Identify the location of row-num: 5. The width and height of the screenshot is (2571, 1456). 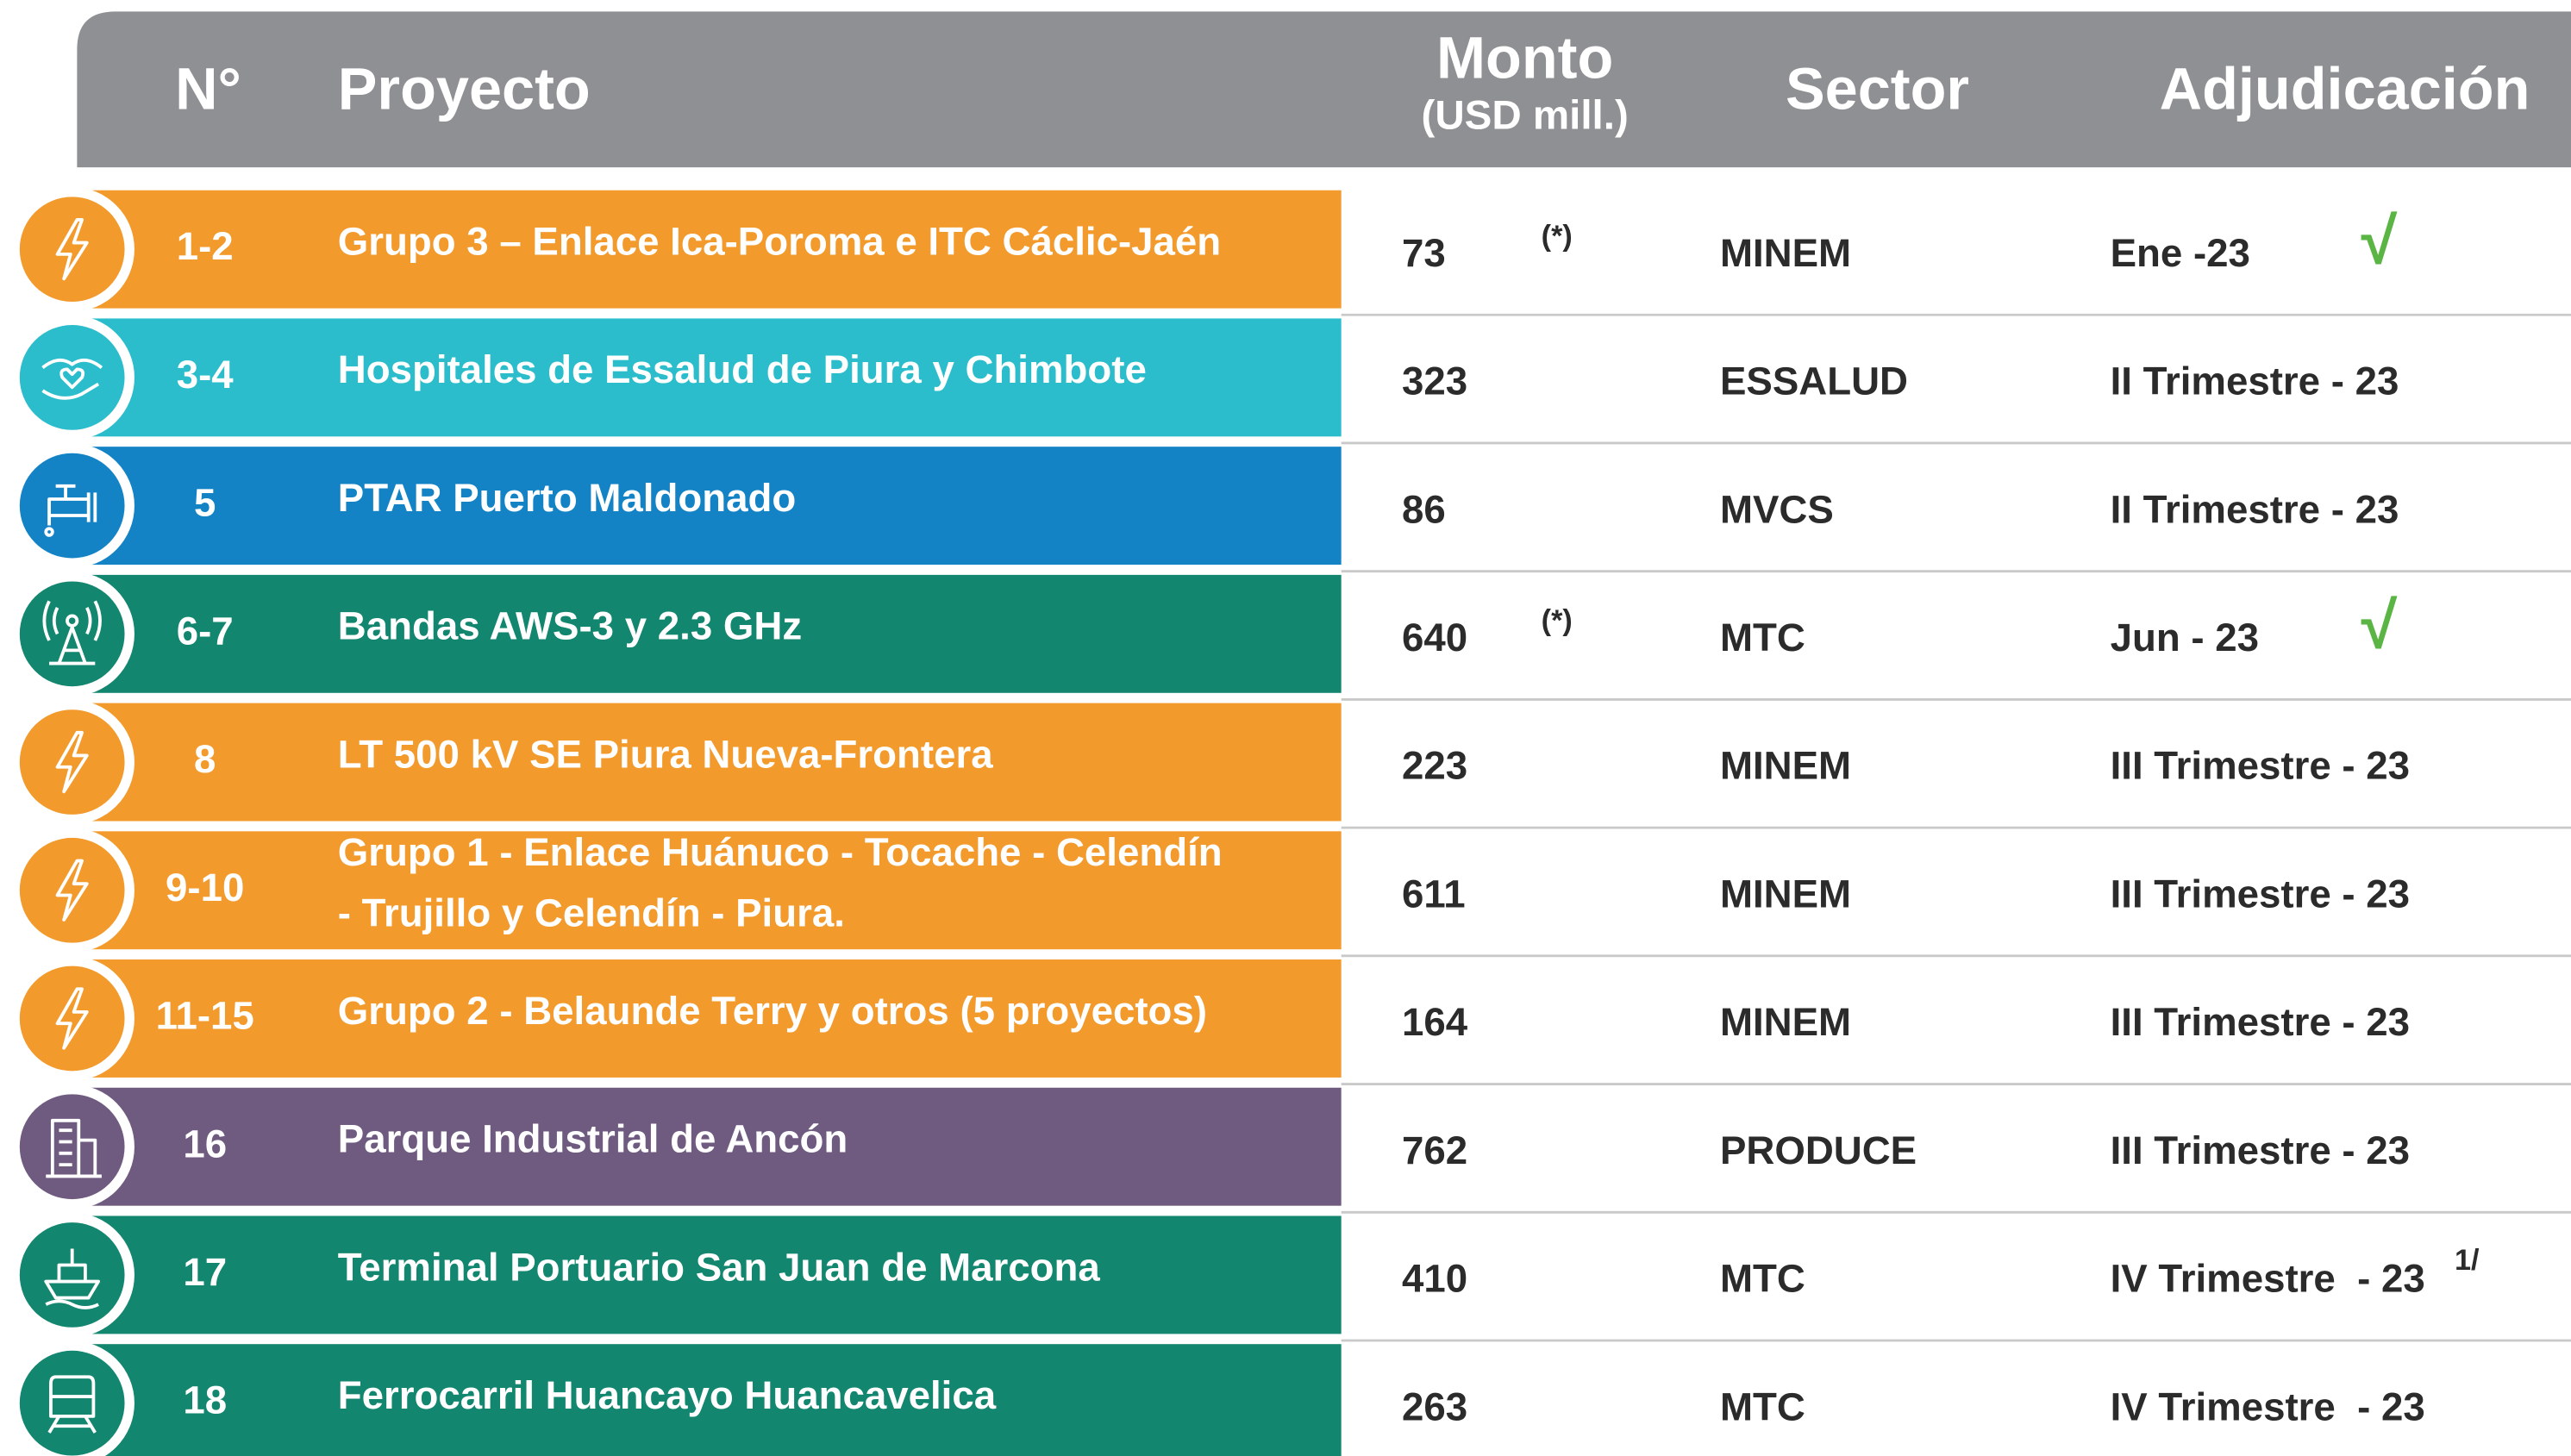
(205, 503).